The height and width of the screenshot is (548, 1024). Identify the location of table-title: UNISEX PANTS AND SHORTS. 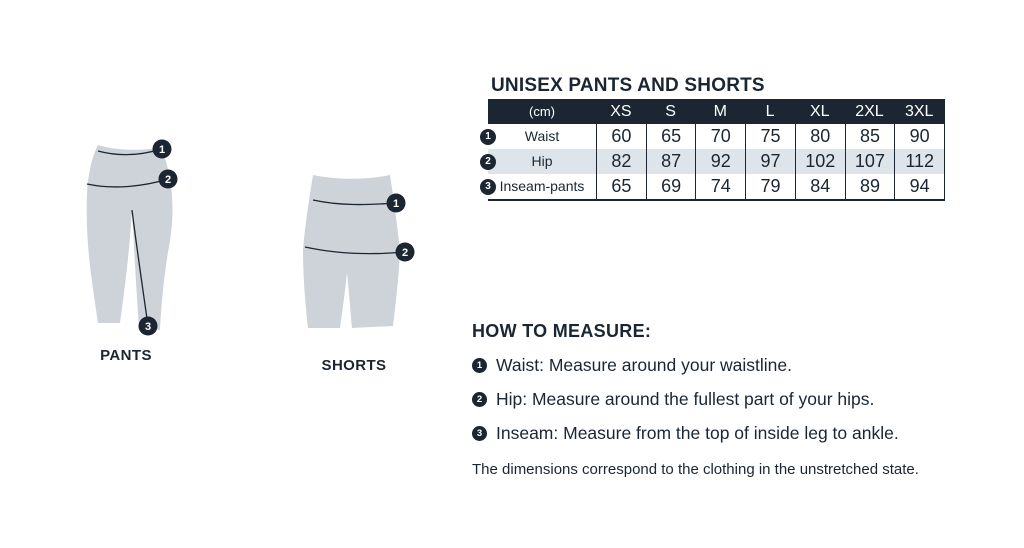
(628, 85).